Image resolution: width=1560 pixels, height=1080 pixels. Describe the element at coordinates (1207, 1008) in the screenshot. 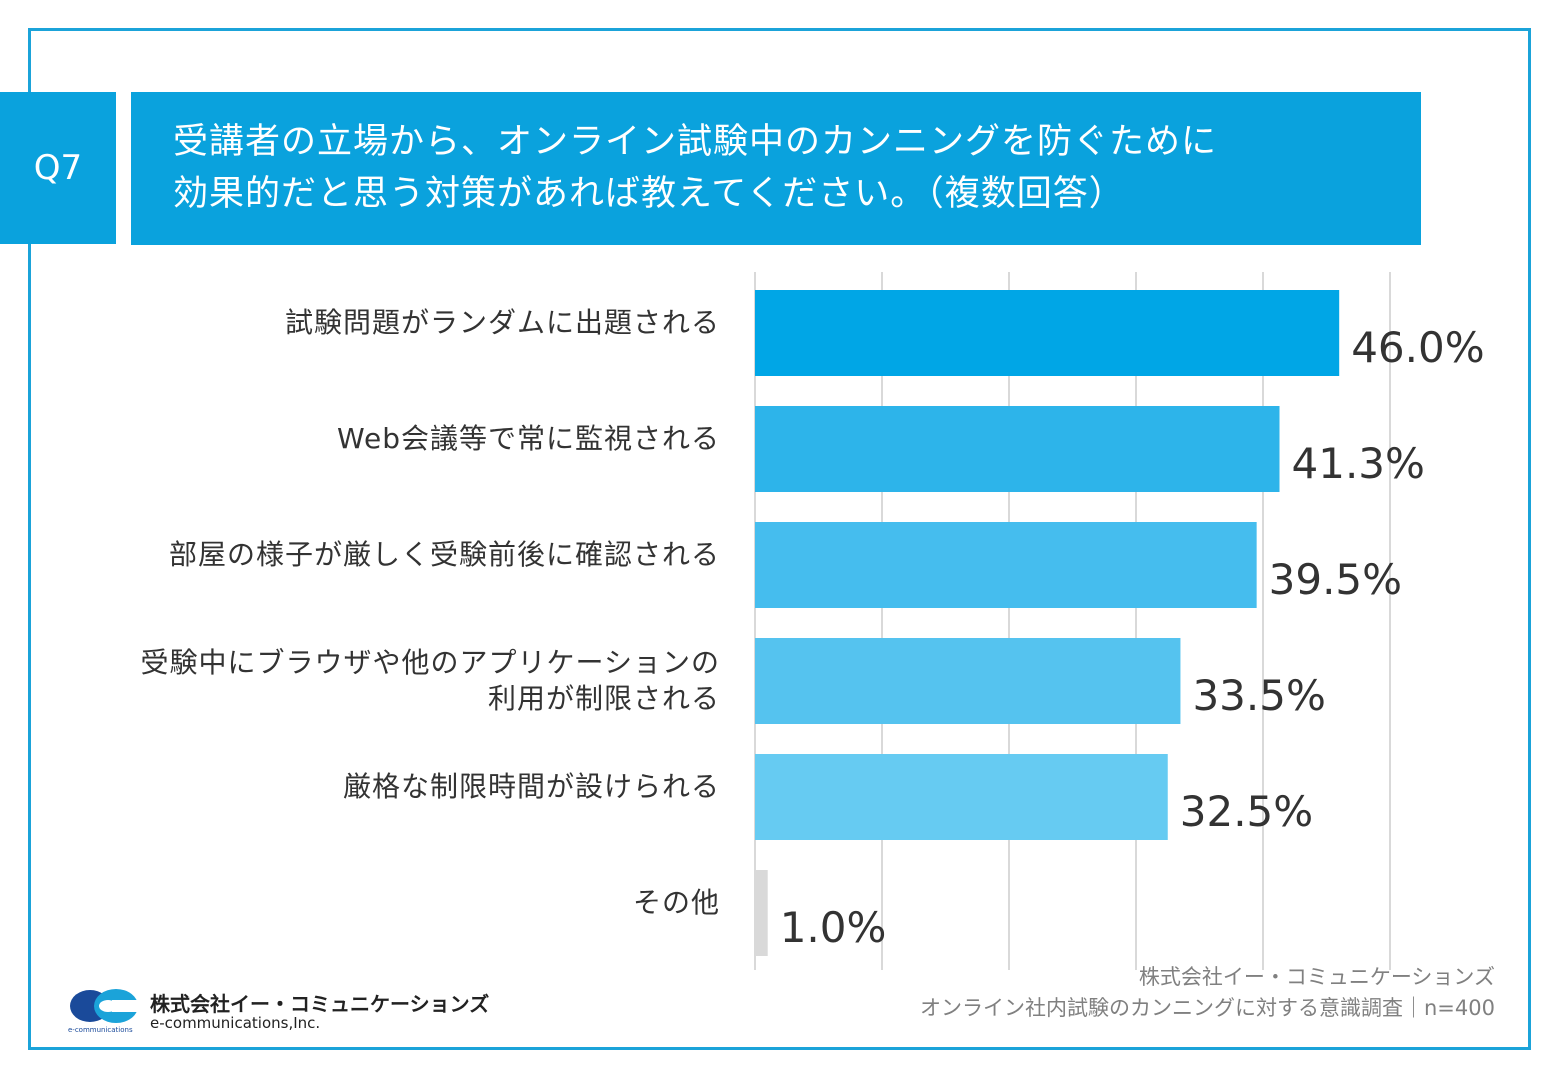

I see `source-survey: オンライン社内試験のカンニングに対する意識調査｜n=400` at that location.